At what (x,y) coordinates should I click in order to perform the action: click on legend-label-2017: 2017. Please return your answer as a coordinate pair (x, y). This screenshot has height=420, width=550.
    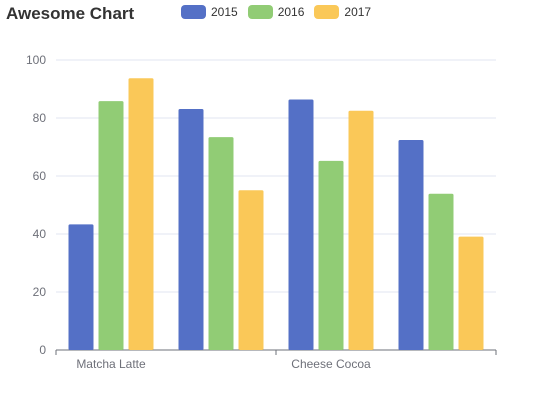
    Looking at the image, I should click on (358, 12).